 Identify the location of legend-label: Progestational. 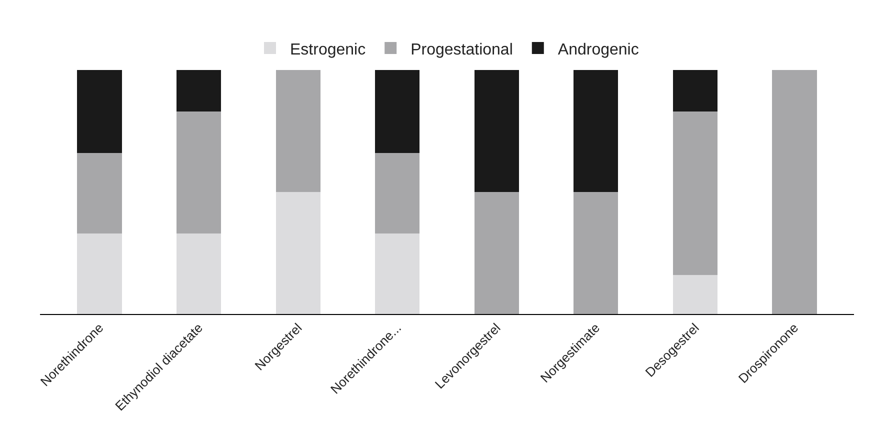
(461, 49).